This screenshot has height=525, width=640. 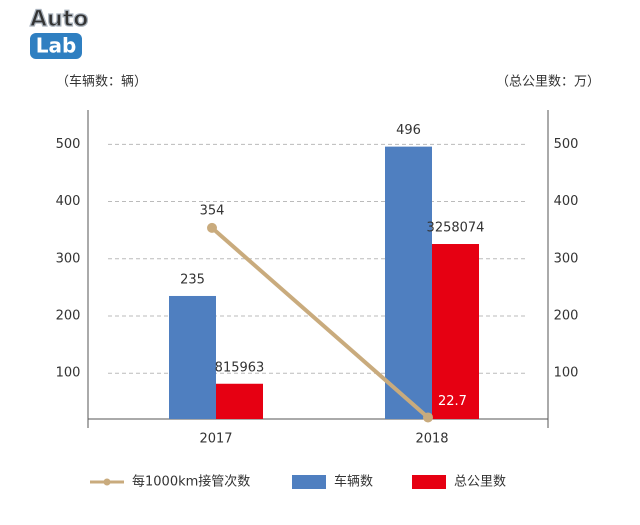 I want to click on legend-label: 车辆数, so click(x=353, y=482).